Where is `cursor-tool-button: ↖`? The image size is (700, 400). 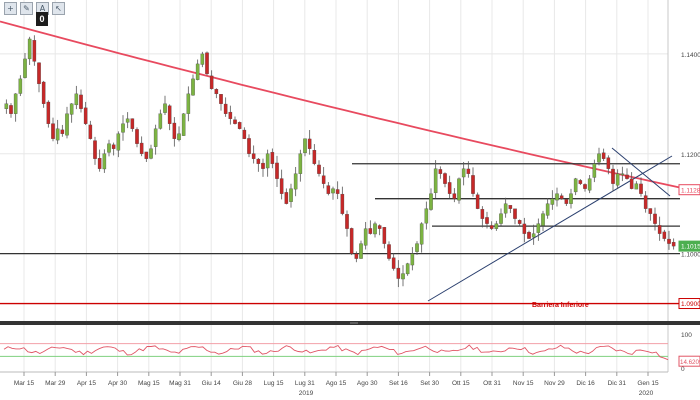
cursor-tool-button: ↖ is located at coordinates (58, 8).